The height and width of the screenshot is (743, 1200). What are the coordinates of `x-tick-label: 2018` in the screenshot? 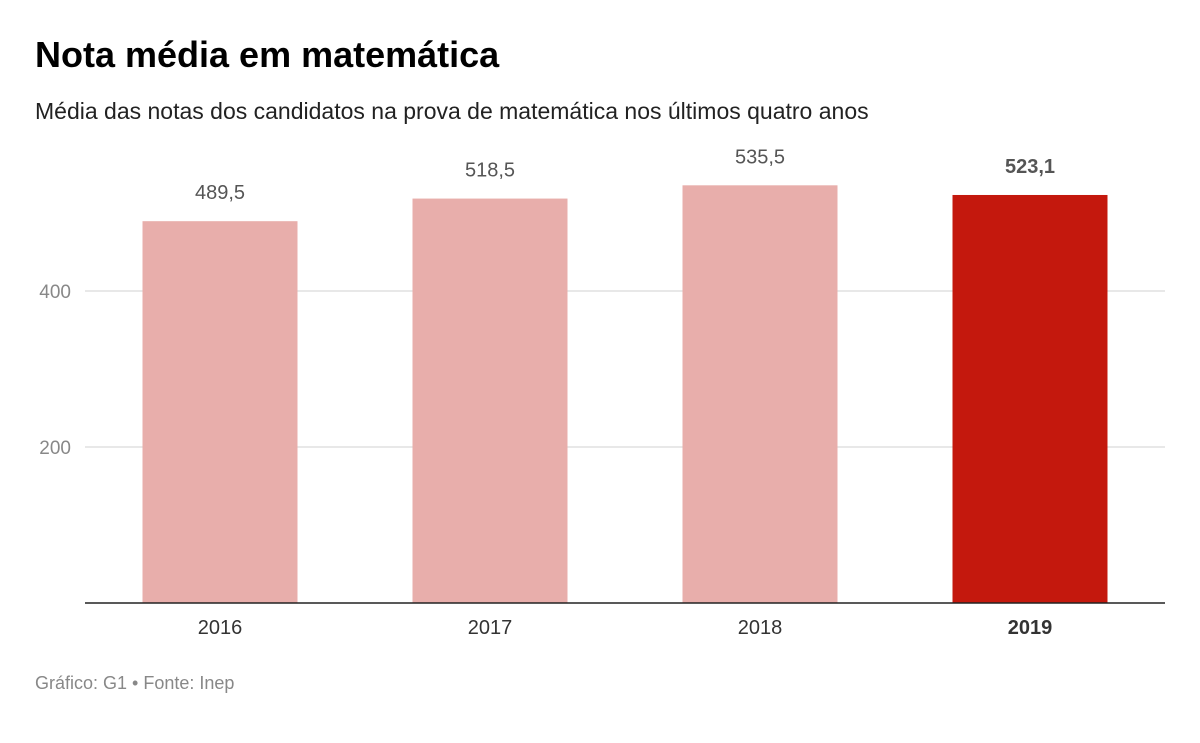 It's located at (760, 628).